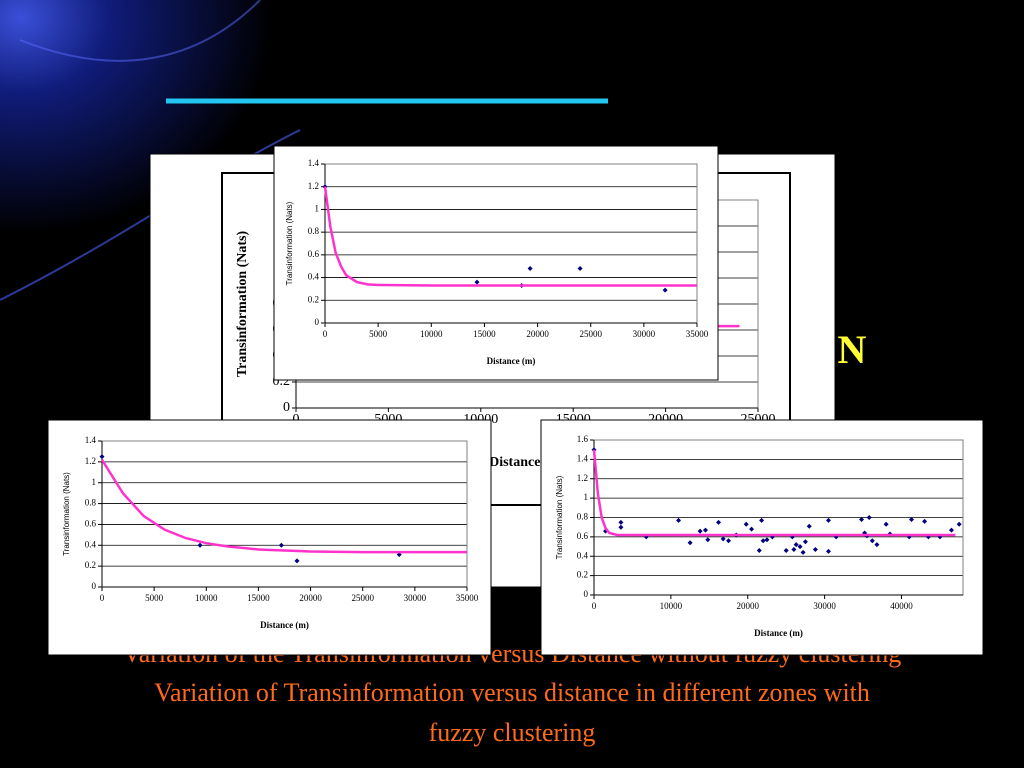 The image size is (1024, 768). I want to click on caption: fuzzy clustering, so click(512, 732).